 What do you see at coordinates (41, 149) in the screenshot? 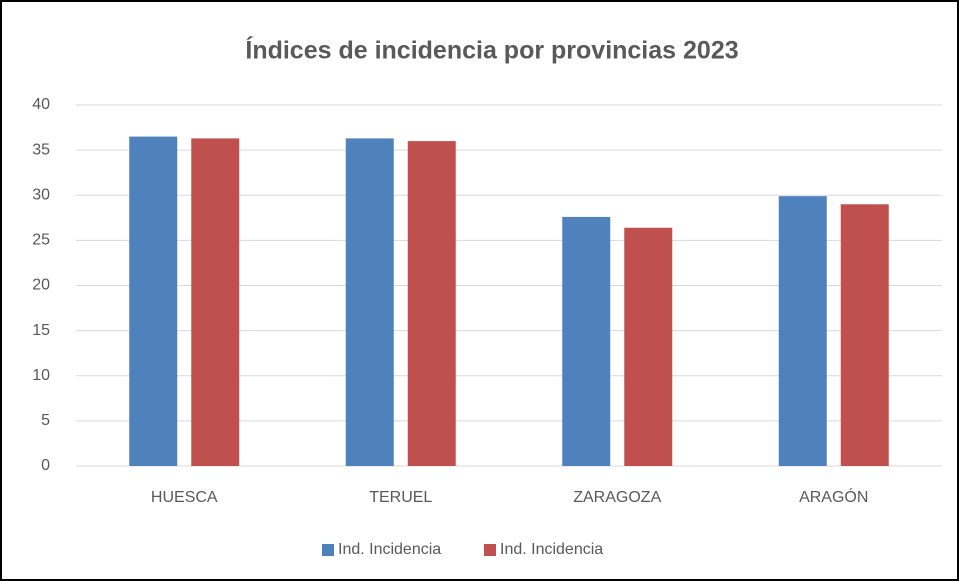
I see `y-tick-label: 35` at bounding box center [41, 149].